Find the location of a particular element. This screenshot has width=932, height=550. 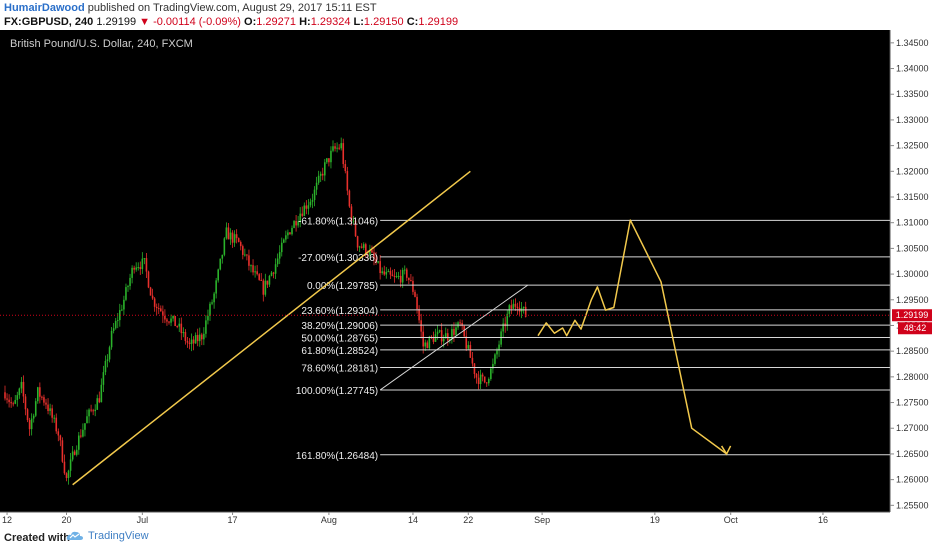

price-axis is located at coordinates (911, 278).